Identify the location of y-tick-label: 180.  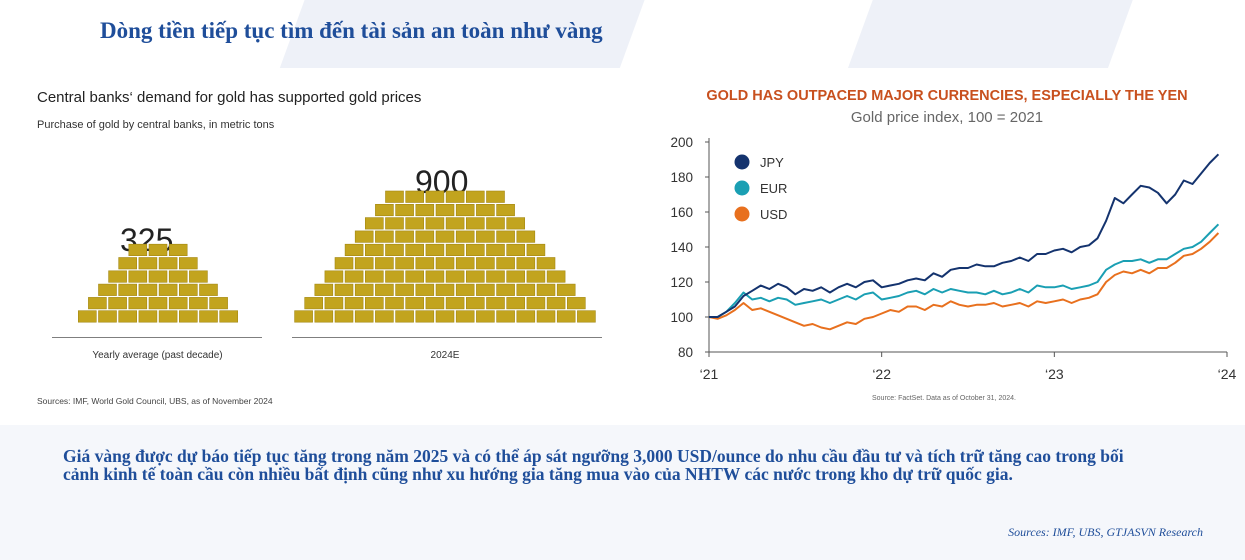
(681, 177).